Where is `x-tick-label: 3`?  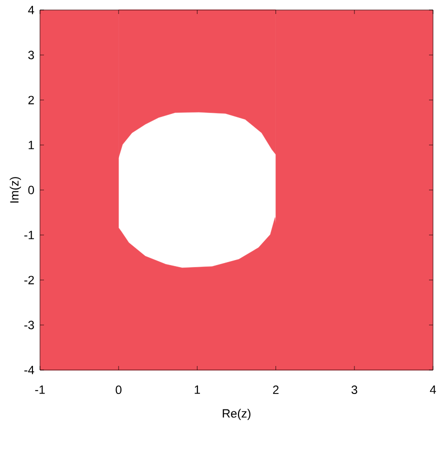
x-tick-label: 3 is located at coordinates (355, 390).